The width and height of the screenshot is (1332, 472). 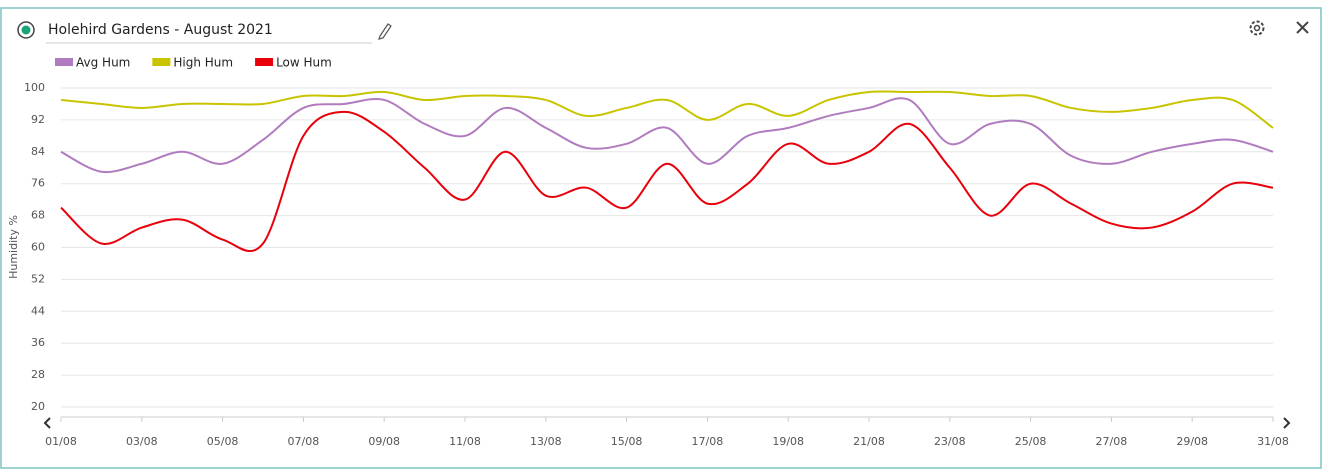 I want to click on prev-arrow, so click(x=47, y=423).